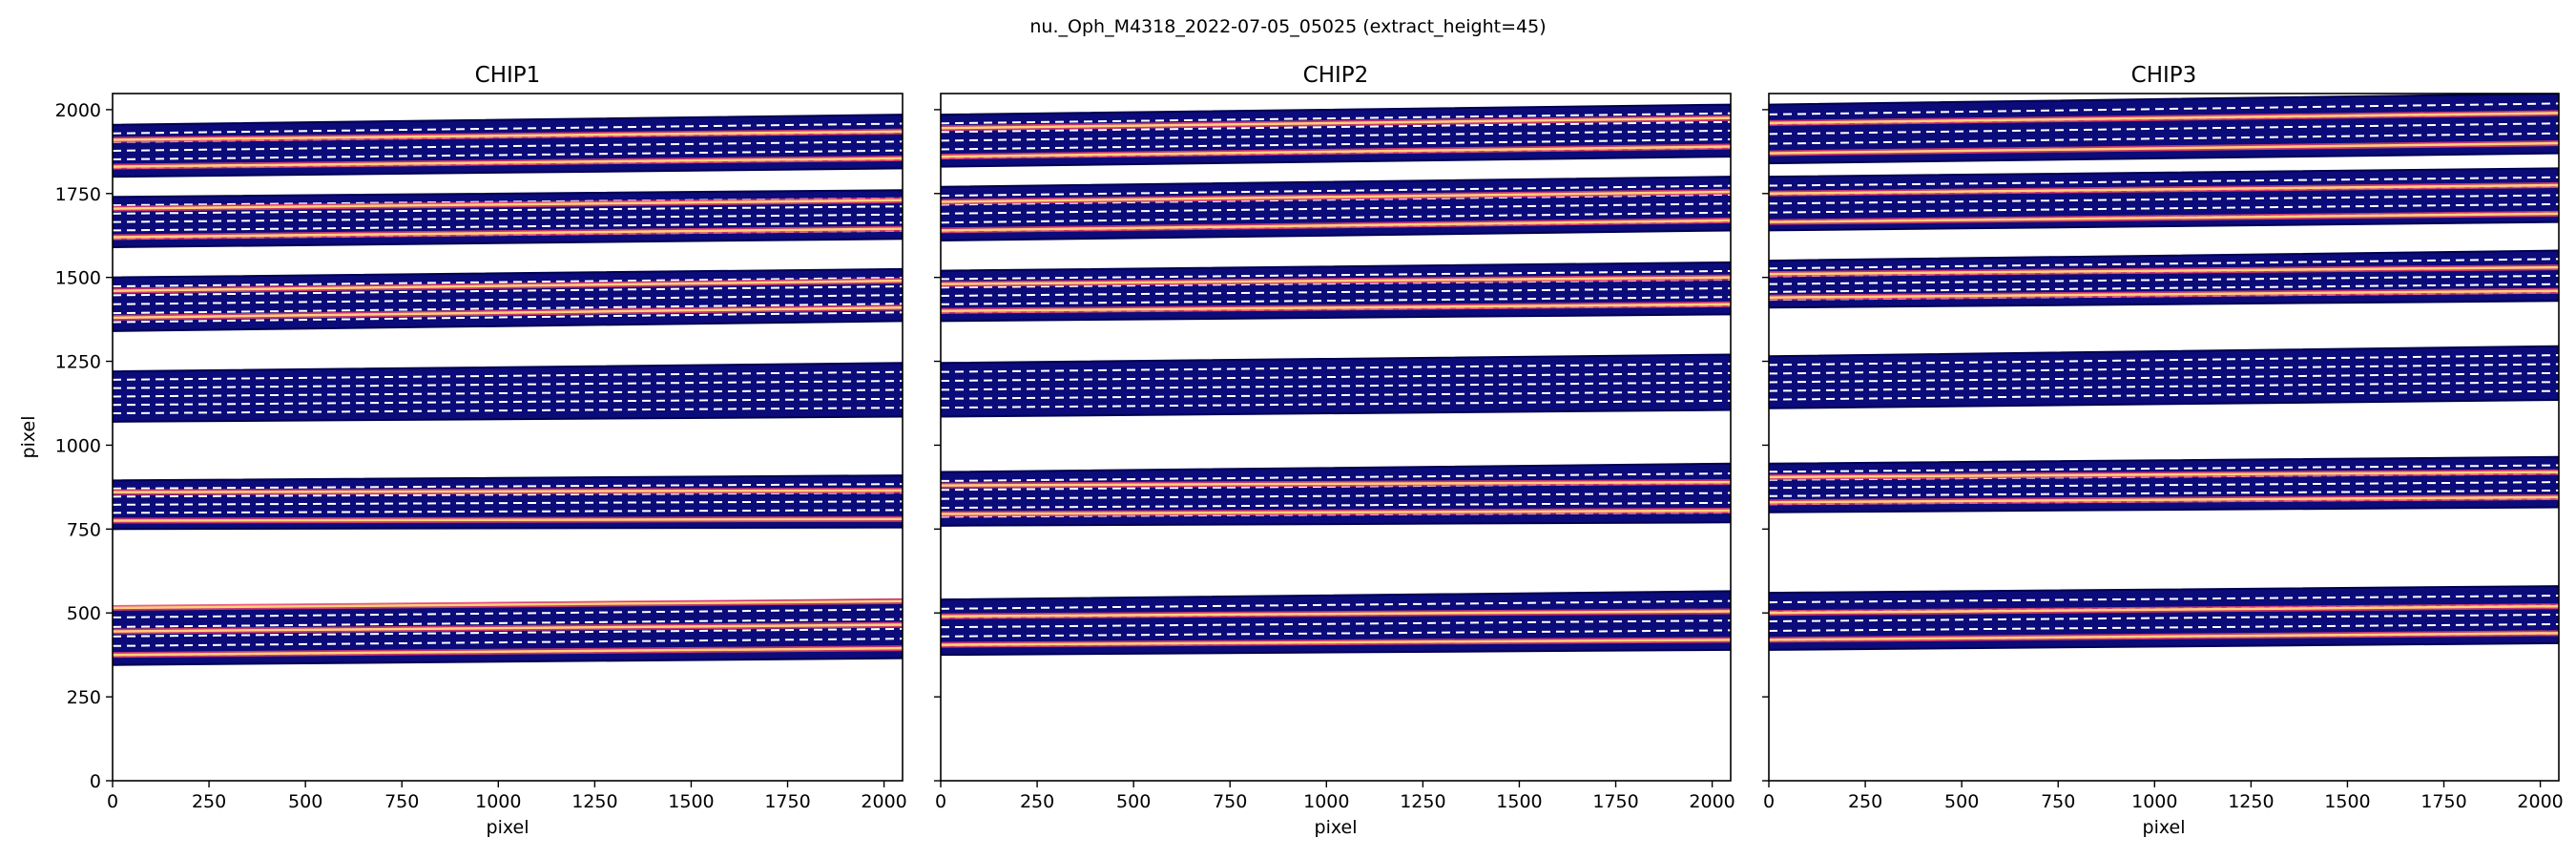  I want to click on panel-title: CHIP3, so click(2164, 75).